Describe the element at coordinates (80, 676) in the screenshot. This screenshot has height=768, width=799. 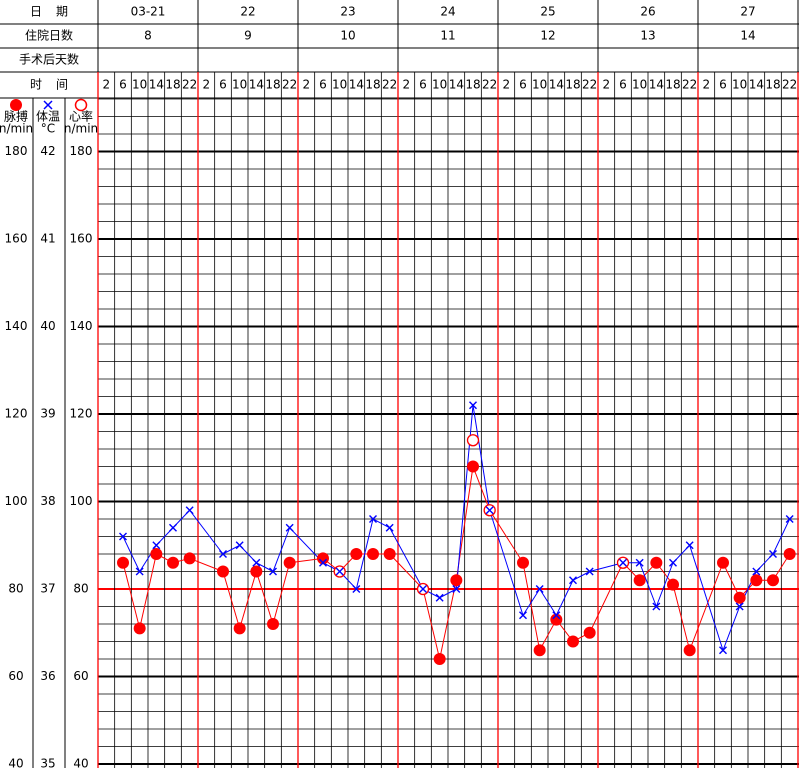
I see `heart-tick-label: 60` at that location.